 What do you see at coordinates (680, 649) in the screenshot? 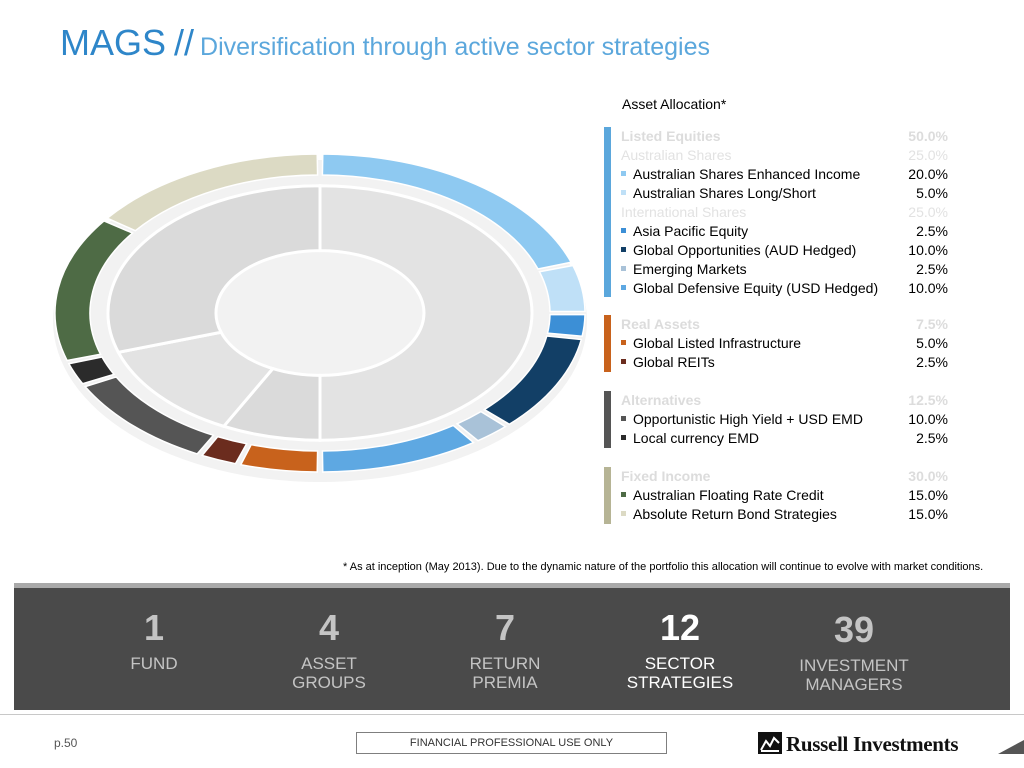
I see `stat-sector-strategies: 12 SECTOR STRATEGIES` at bounding box center [680, 649].